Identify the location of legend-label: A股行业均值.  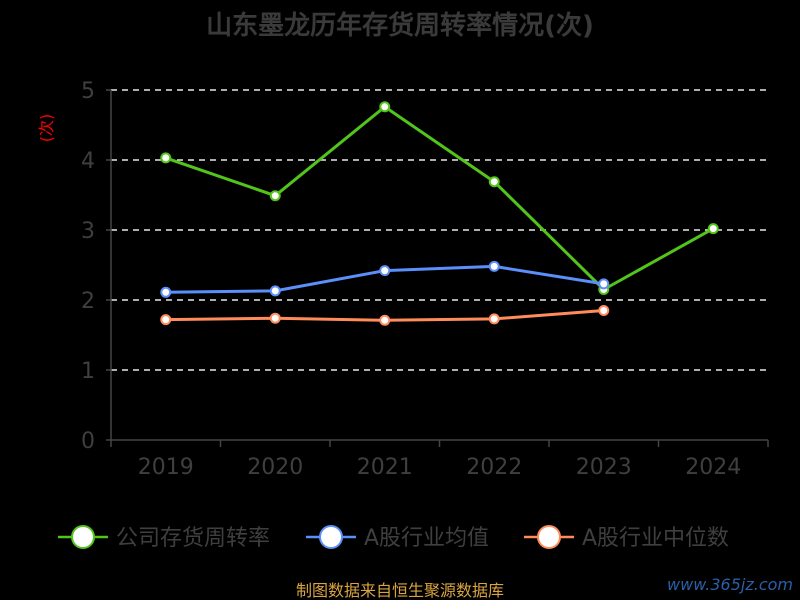
(426, 538).